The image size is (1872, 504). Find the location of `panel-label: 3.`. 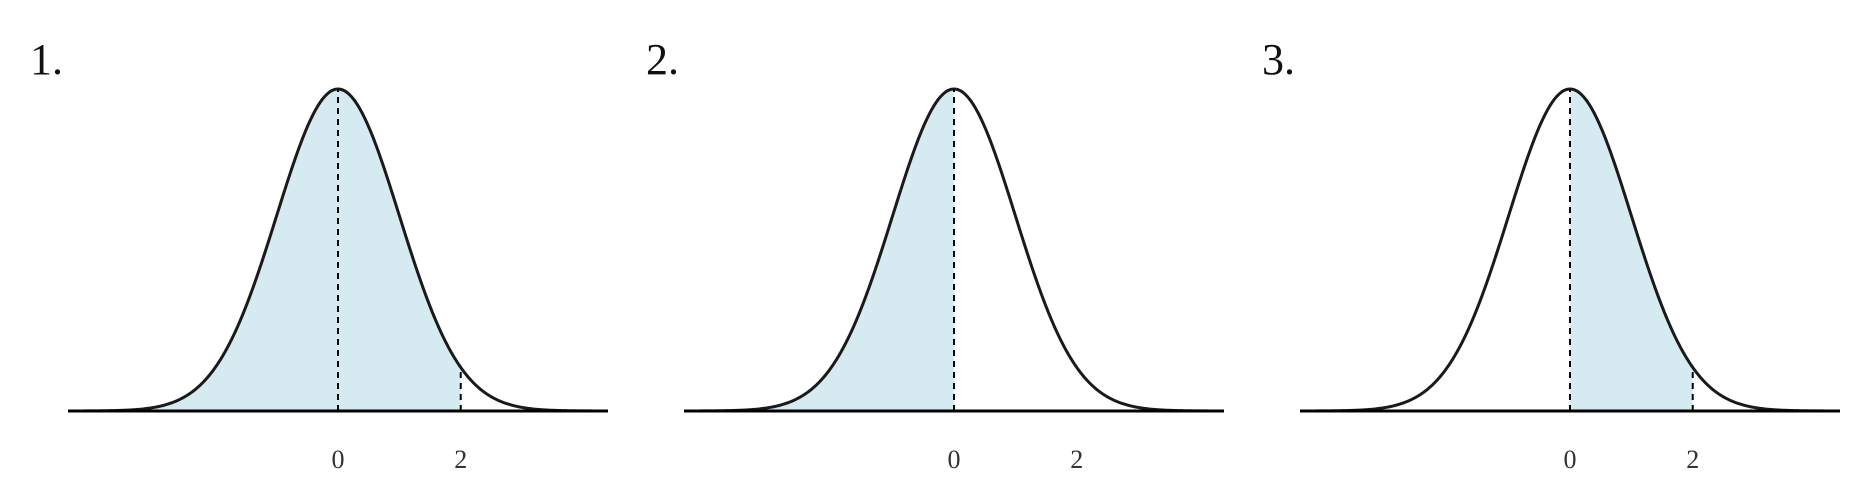

panel-label: 3. is located at coordinates (1278, 59).